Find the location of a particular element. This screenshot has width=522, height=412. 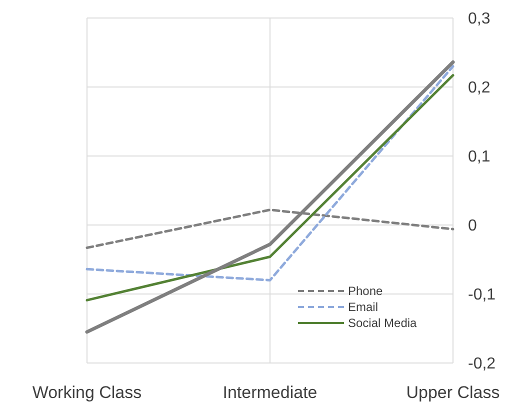

x-tick-label: Intermediate is located at coordinates (270, 392).